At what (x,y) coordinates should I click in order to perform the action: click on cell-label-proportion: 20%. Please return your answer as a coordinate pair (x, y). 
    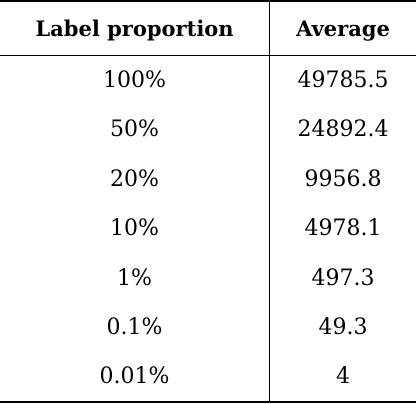
    Looking at the image, I should click on (134, 179).